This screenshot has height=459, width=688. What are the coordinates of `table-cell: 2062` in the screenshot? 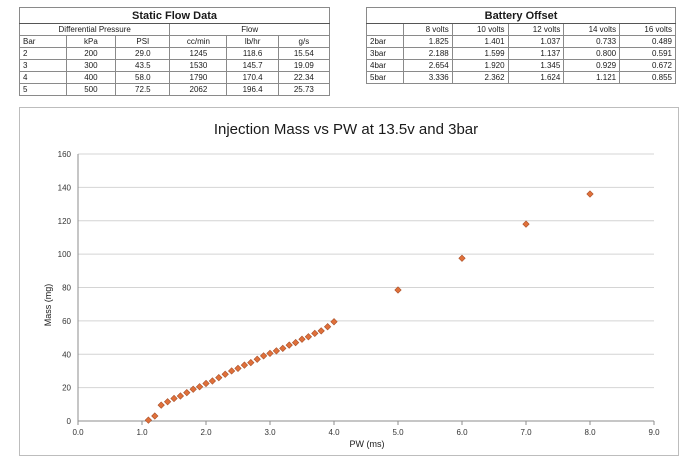 It's located at (198, 89).